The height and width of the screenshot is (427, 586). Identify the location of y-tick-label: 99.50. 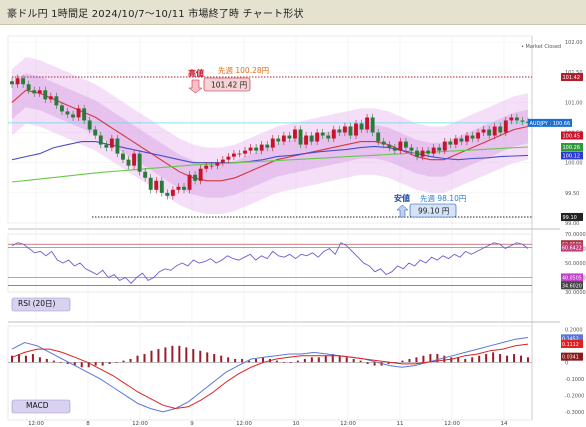
(572, 194).